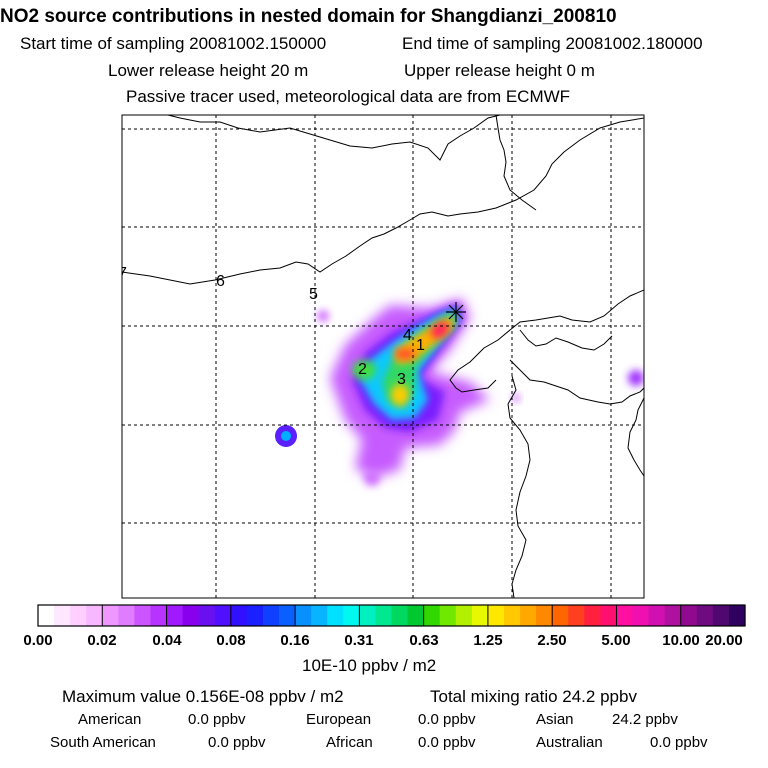 This screenshot has width=768, height=768. I want to click on coast-bay, so click(566, 340).